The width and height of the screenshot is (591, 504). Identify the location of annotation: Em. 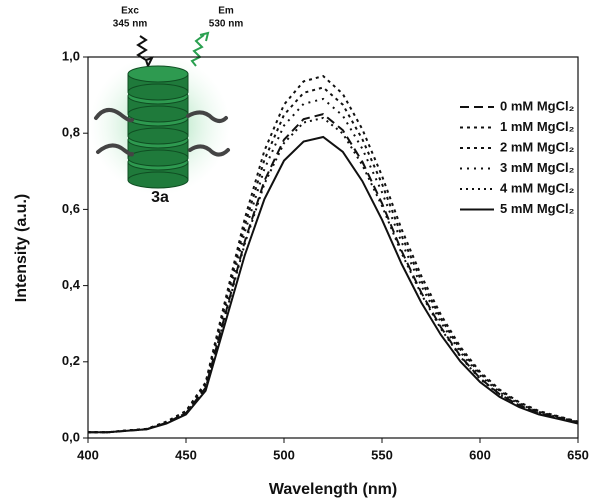
(226, 11).